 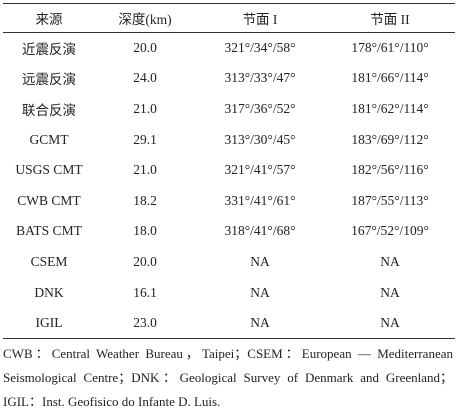 What do you see at coordinates (145, 231) in the screenshot?
I see `table-cell: 18.0` at bounding box center [145, 231].